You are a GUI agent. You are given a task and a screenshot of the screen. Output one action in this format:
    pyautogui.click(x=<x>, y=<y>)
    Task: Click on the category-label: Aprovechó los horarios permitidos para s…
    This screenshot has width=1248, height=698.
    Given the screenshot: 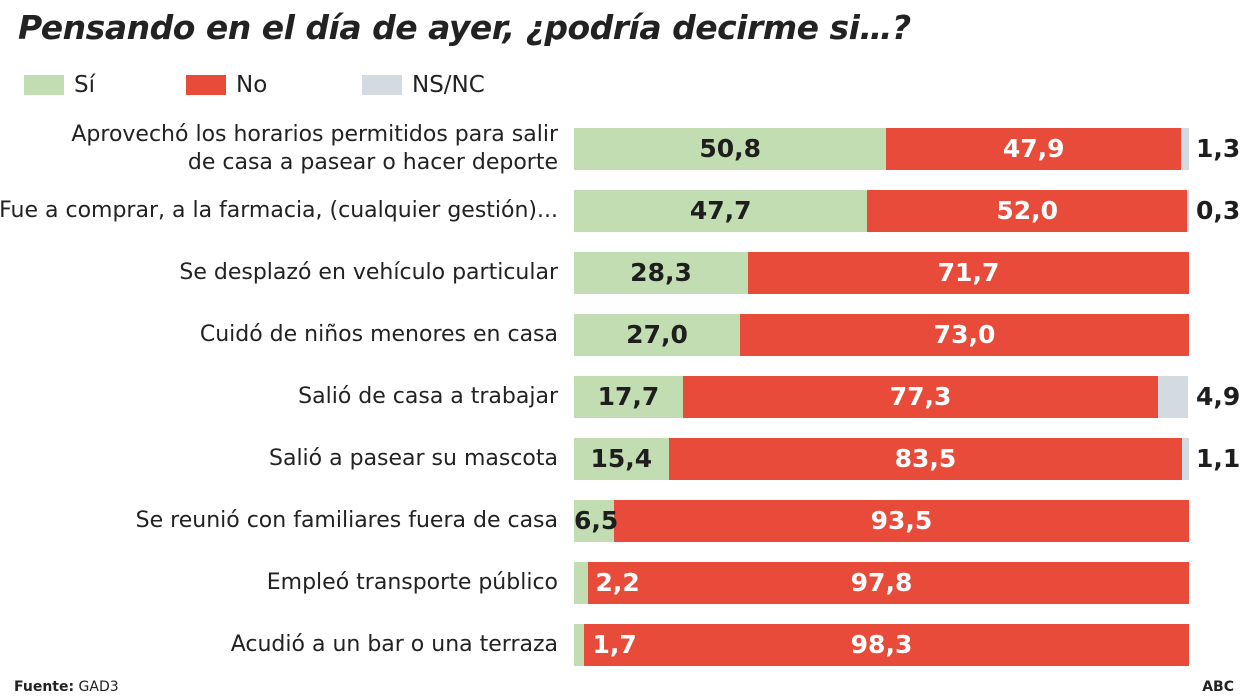 What is the action you would take?
    pyautogui.click(x=314, y=149)
    